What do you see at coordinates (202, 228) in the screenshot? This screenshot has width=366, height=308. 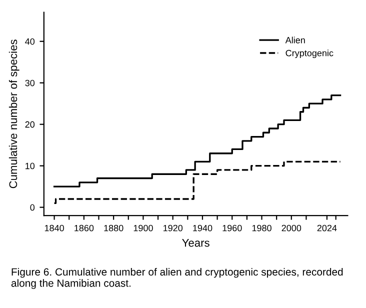 I see `x-tick-label: 1940` at bounding box center [202, 228].